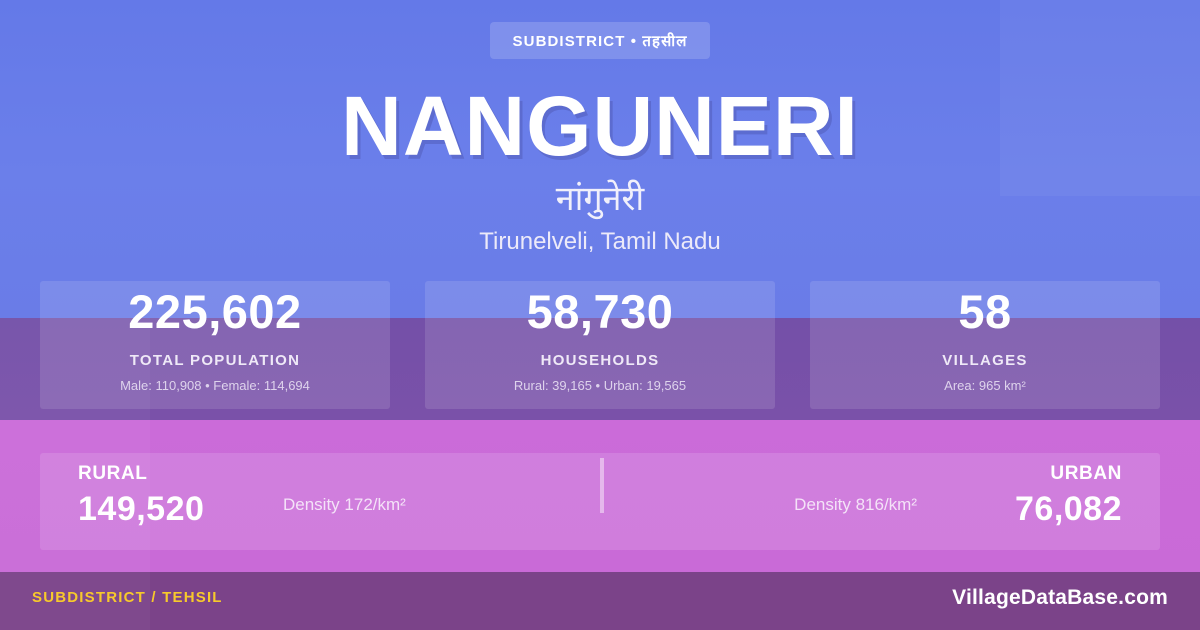 This screenshot has height=630, width=1200. What do you see at coordinates (1100, 98) in the screenshot?
I see `decorative-panel-top-right` at bounding box center [1100, 98].